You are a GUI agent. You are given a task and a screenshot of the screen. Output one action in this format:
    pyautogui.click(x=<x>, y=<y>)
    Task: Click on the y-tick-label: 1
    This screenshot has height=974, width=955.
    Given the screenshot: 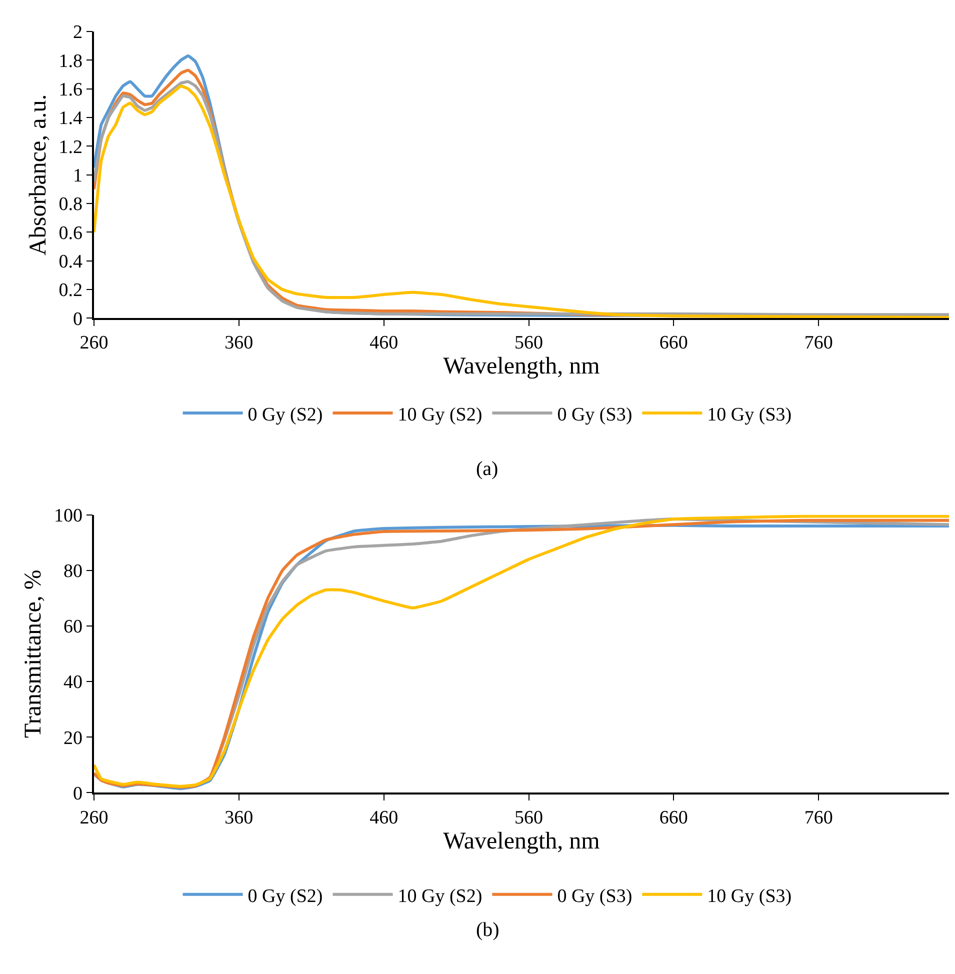 What is the action you would take?
    pyautogui.click(x=77, y=175)
    